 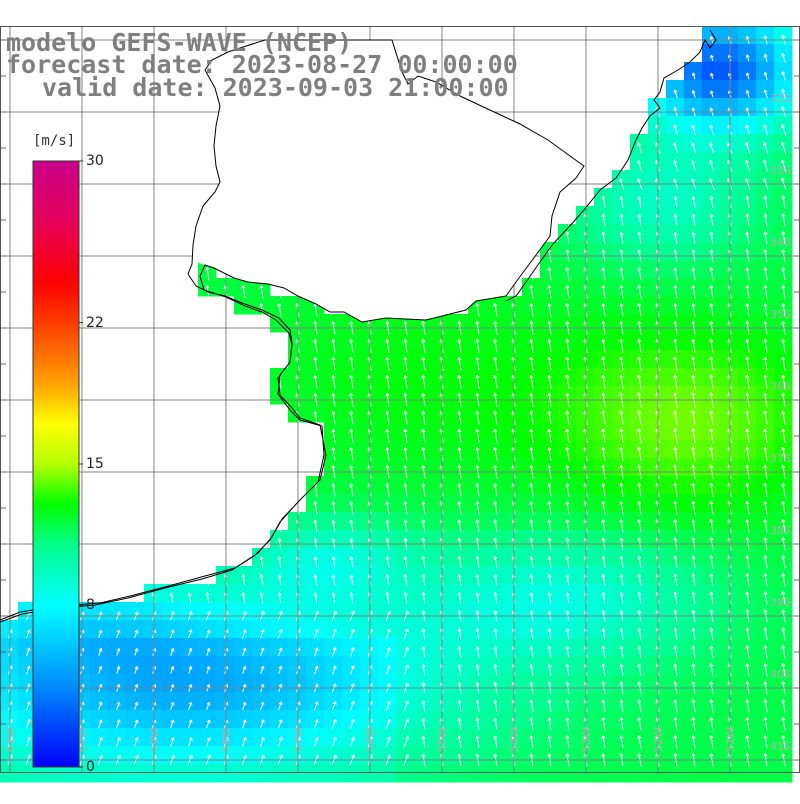 What do you see at coordinates (95, 161) in the screenshot?
I see `colorbar-tick-label: 30` at bounding box center [95, 161].